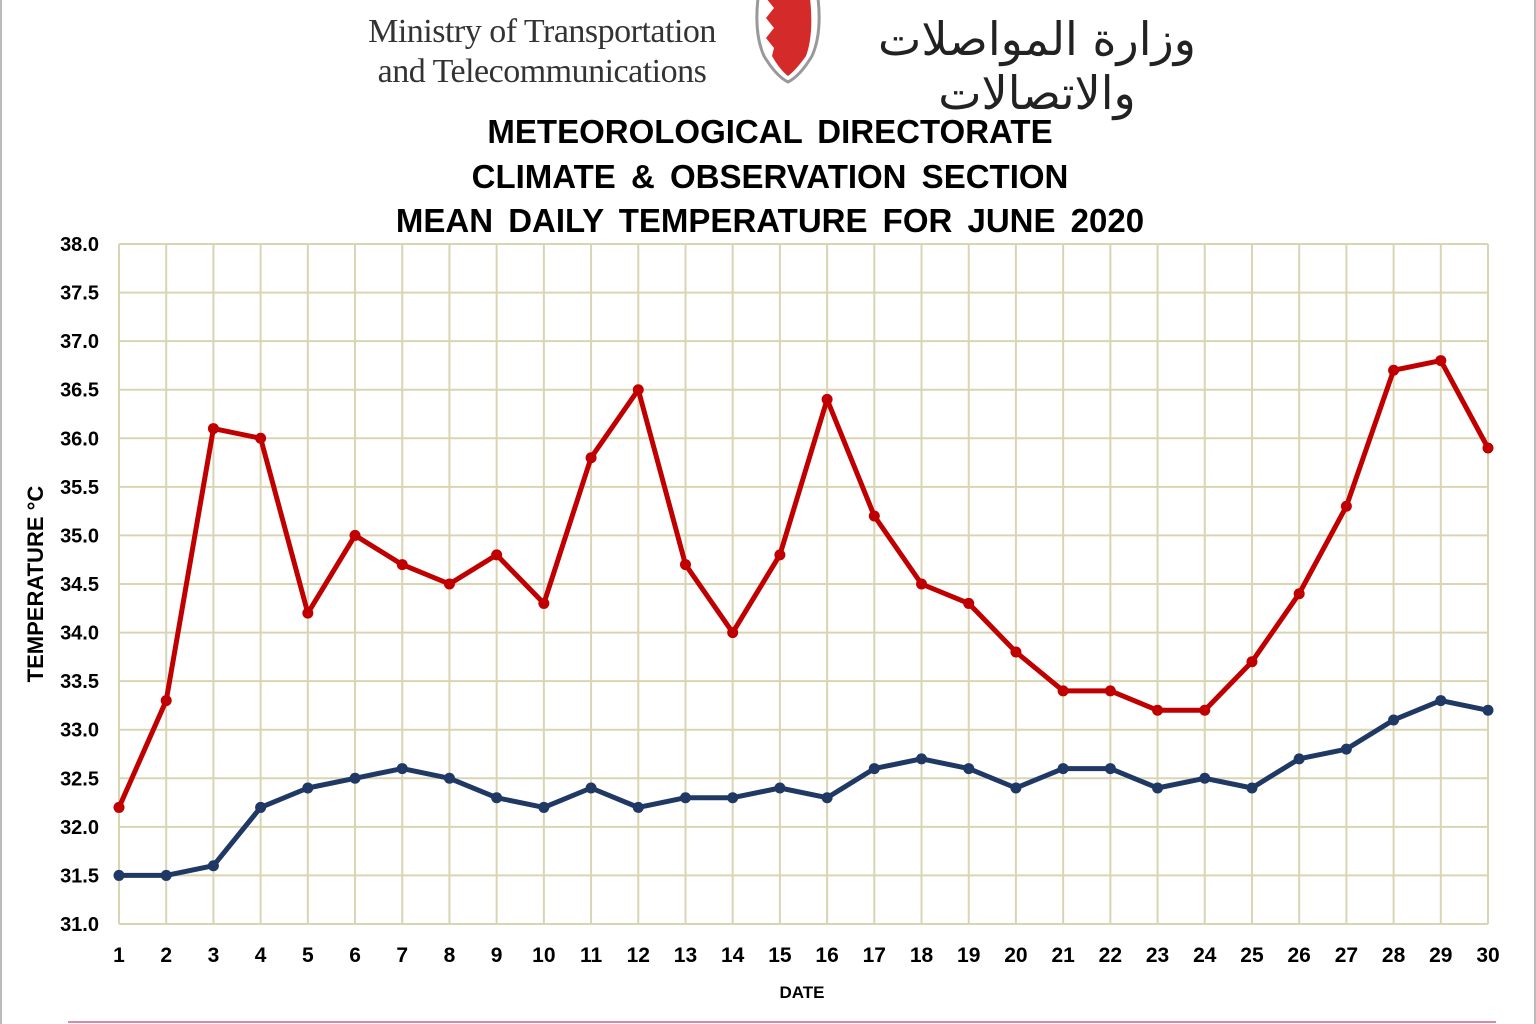 The width and height of the screenshot is (1536, 1024). What do you see at coordinates (542, 71) in the screenshot?
I see `ministry-line-2: and Telecommunications` at bounding box center [542, 71].